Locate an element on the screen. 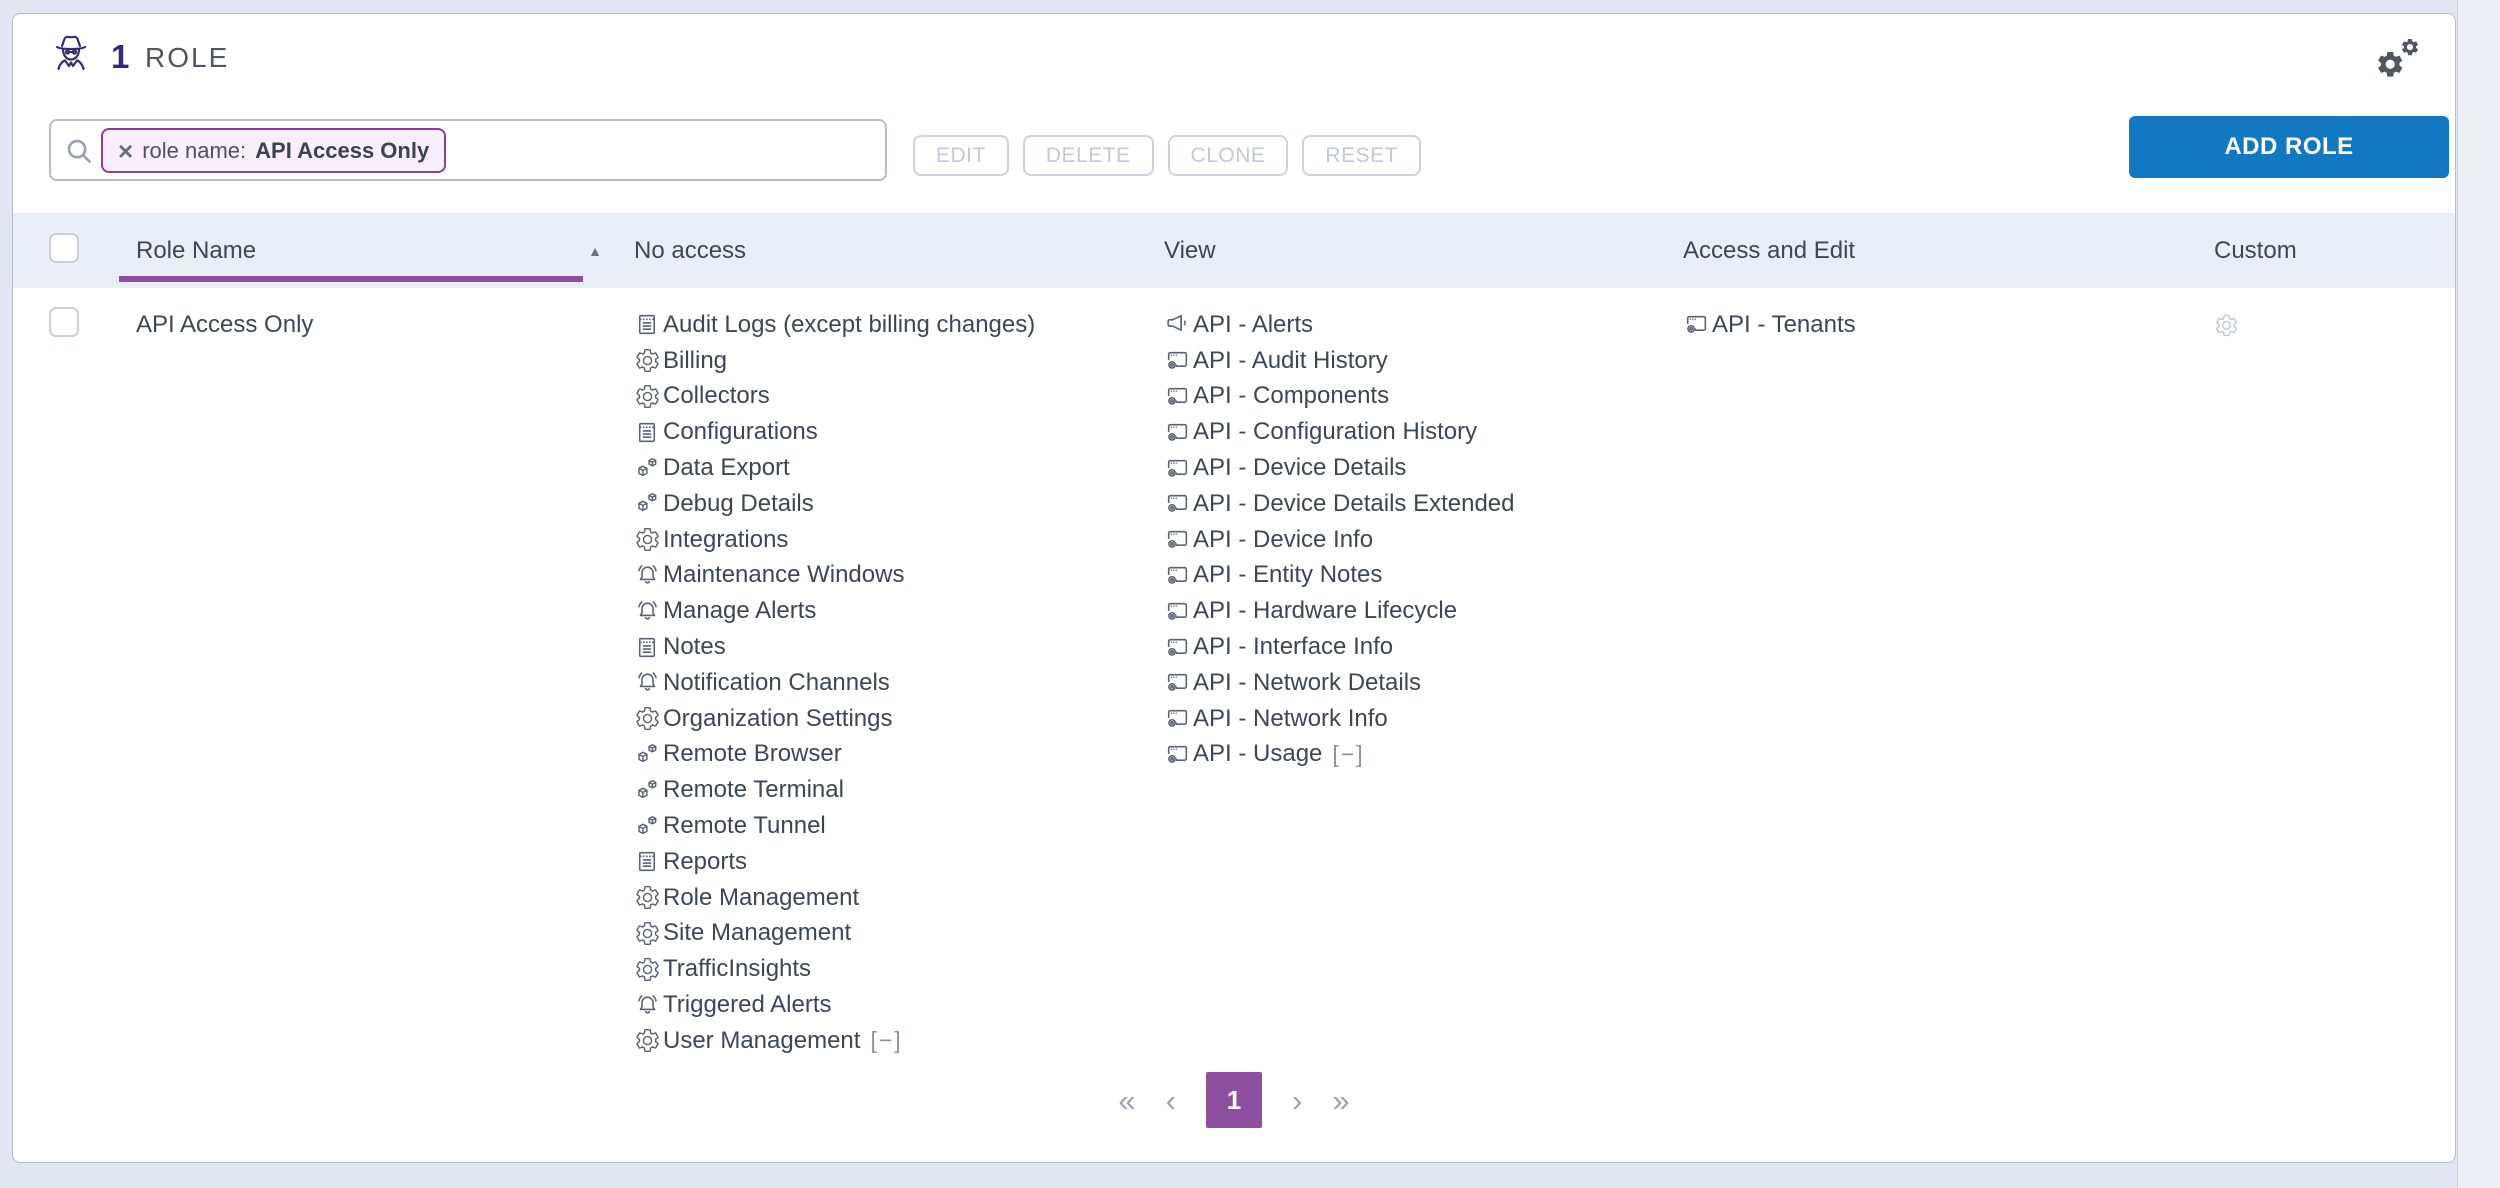 The width and height of the screenshot is (2500, 1188). permission-label: API - Audit History is located at coordinates (1290, 360).